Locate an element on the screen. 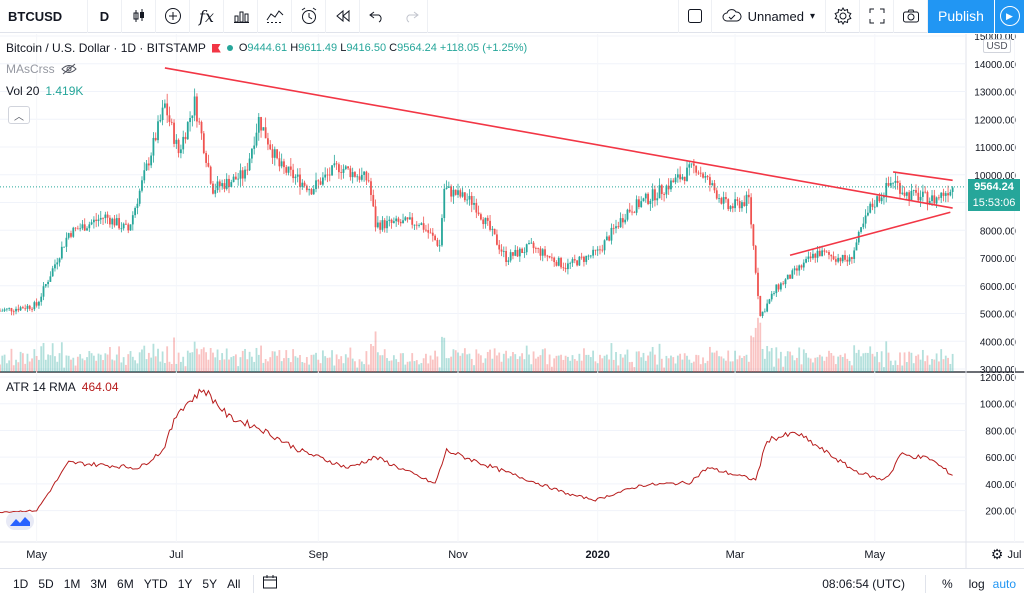 The image size is (1024, 598). volume-label: Vol 20 is located at coordinates (23, 91).